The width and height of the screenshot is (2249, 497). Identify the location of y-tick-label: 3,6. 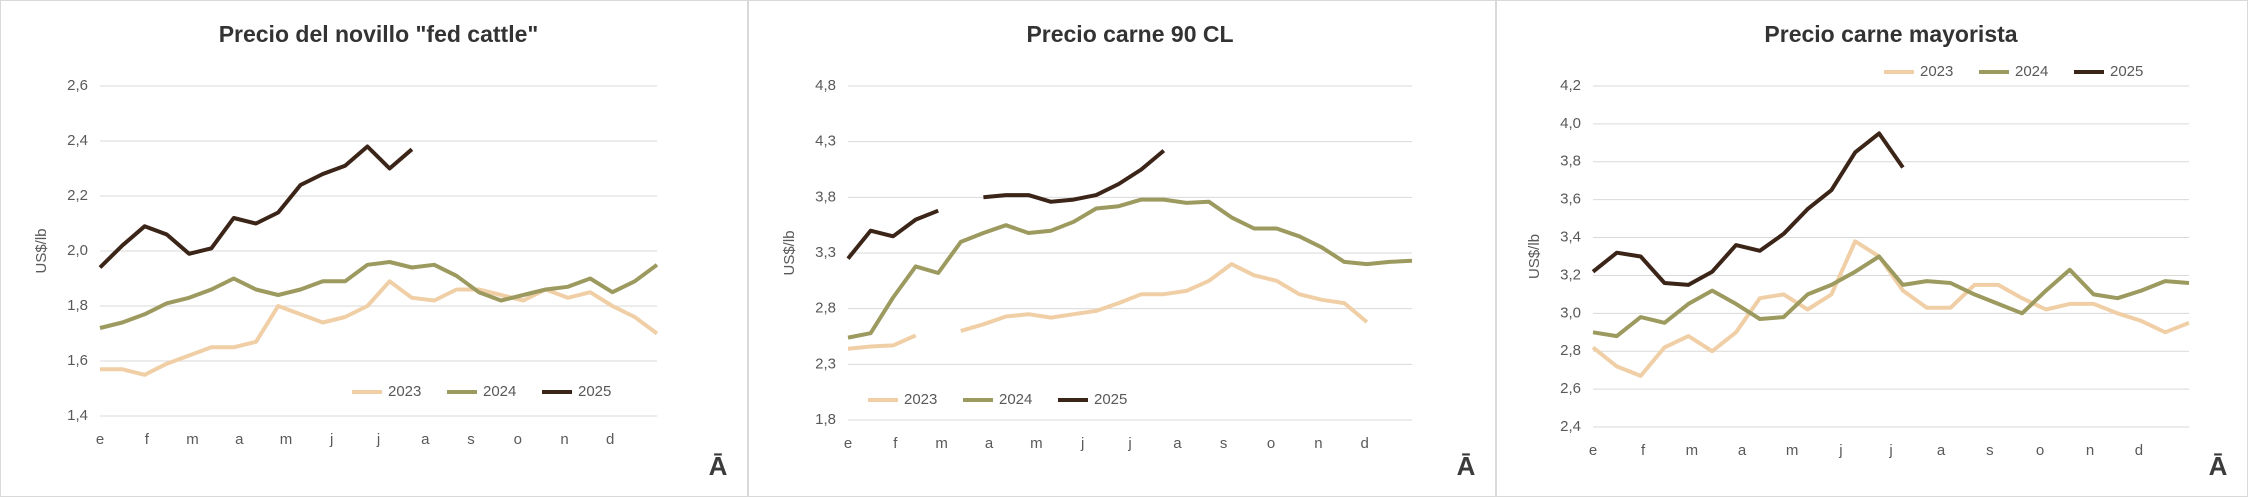
(1570, 199).